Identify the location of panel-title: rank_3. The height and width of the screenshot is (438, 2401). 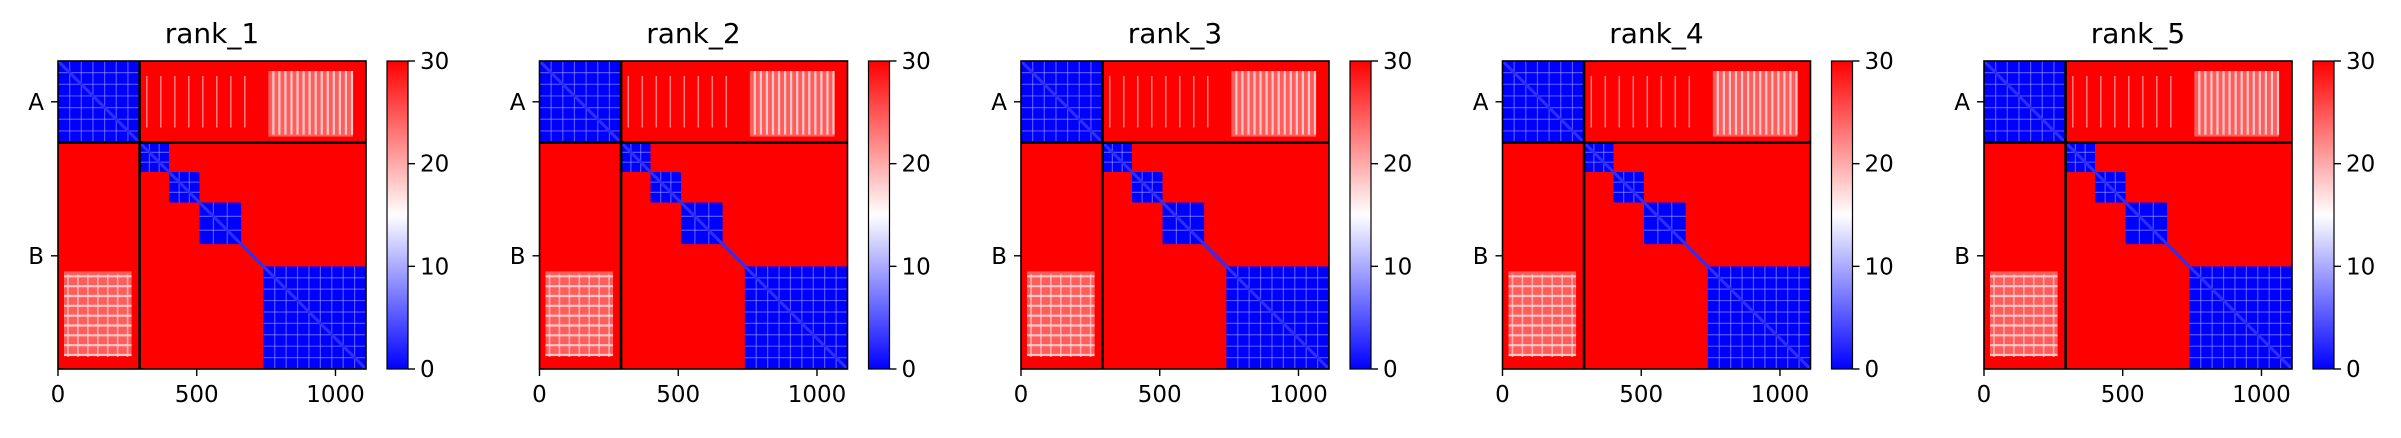
(1175, 33).